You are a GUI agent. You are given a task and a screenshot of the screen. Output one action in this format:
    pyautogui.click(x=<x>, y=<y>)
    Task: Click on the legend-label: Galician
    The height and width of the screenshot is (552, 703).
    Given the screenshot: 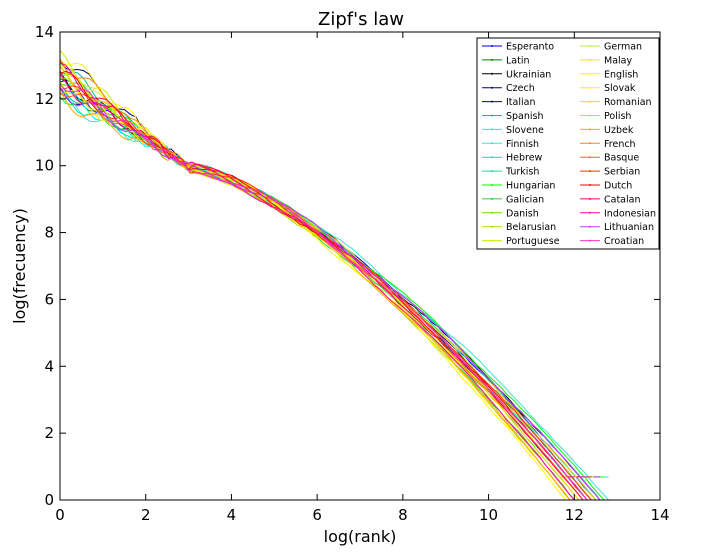 What is the action you would take?
    pyautogui.click(x=525, y=199)
    